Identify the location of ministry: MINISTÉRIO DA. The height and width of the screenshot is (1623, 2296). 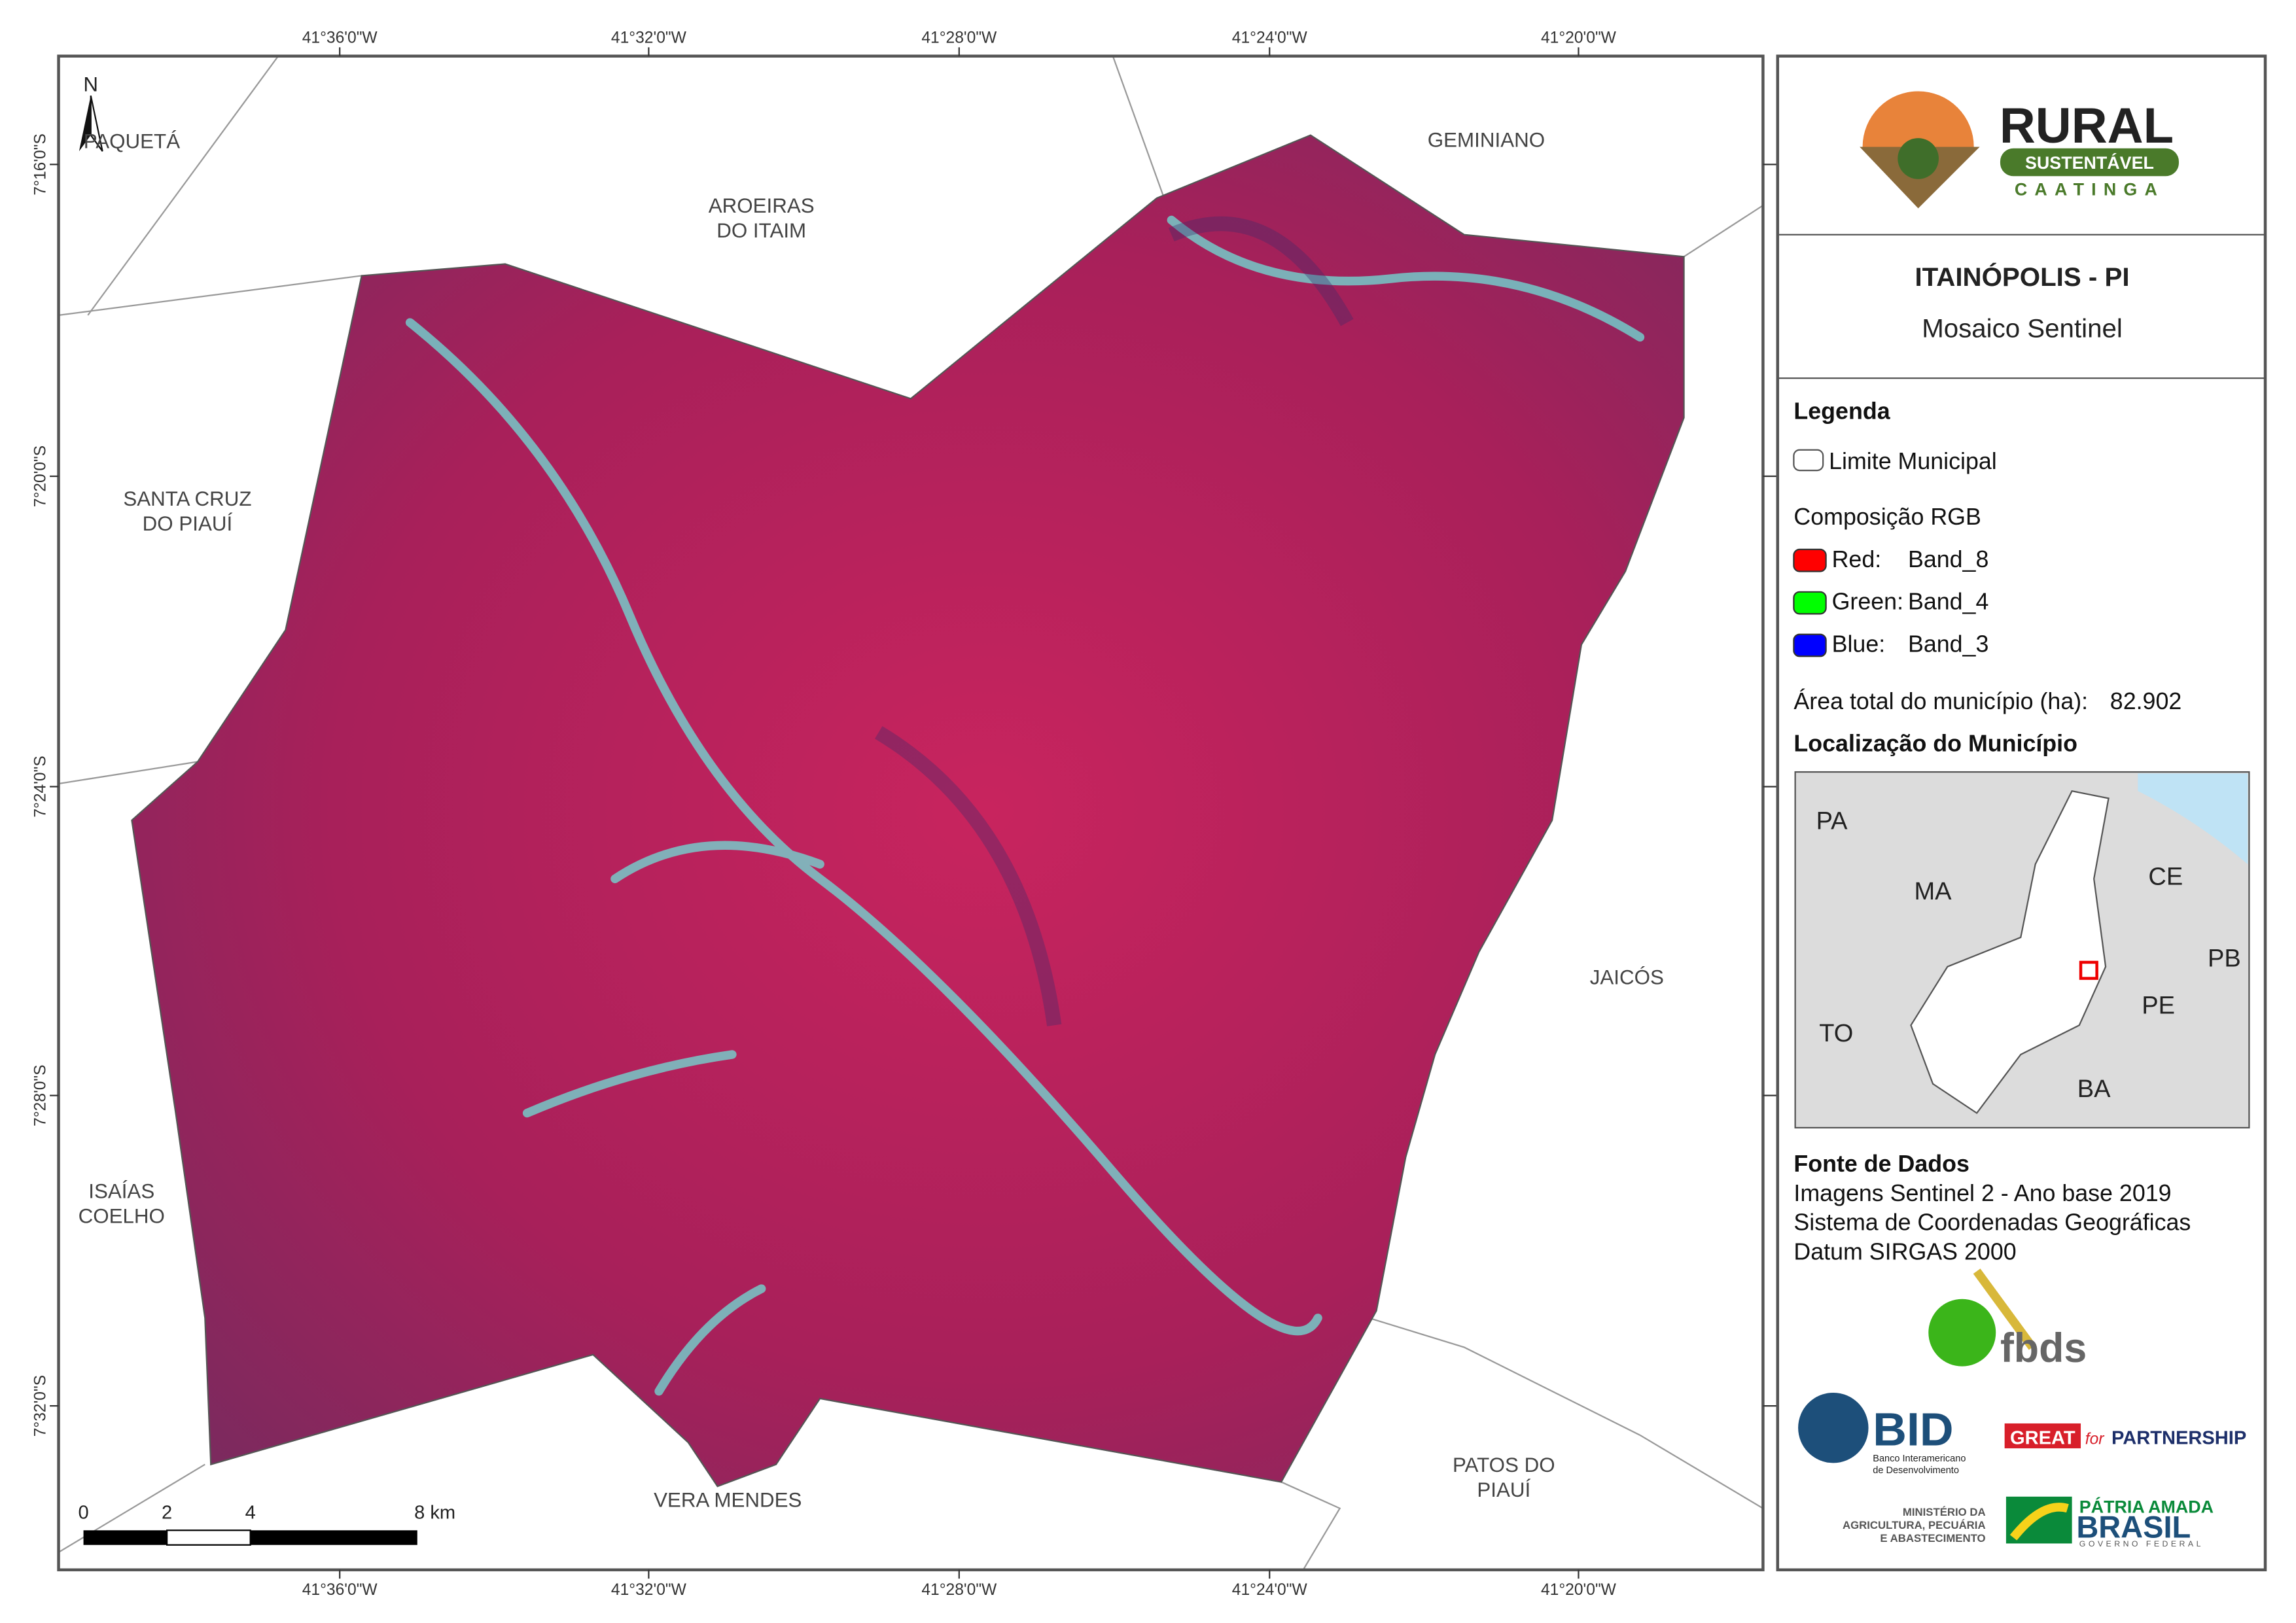
(1944, 1512).